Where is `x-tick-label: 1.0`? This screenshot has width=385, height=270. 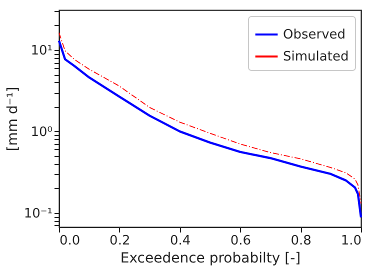 x-tick-label: 1.0 is located at coordinates (351, 241).